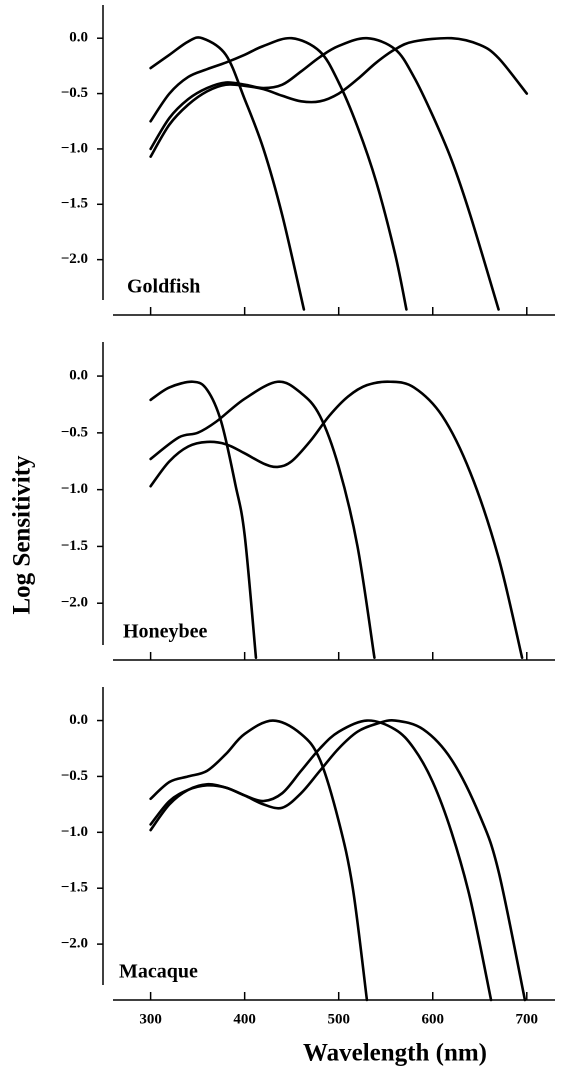 This screenshot has width=567, height=1069. I want to click on x-tick-label: 300, so click(150, 1019).